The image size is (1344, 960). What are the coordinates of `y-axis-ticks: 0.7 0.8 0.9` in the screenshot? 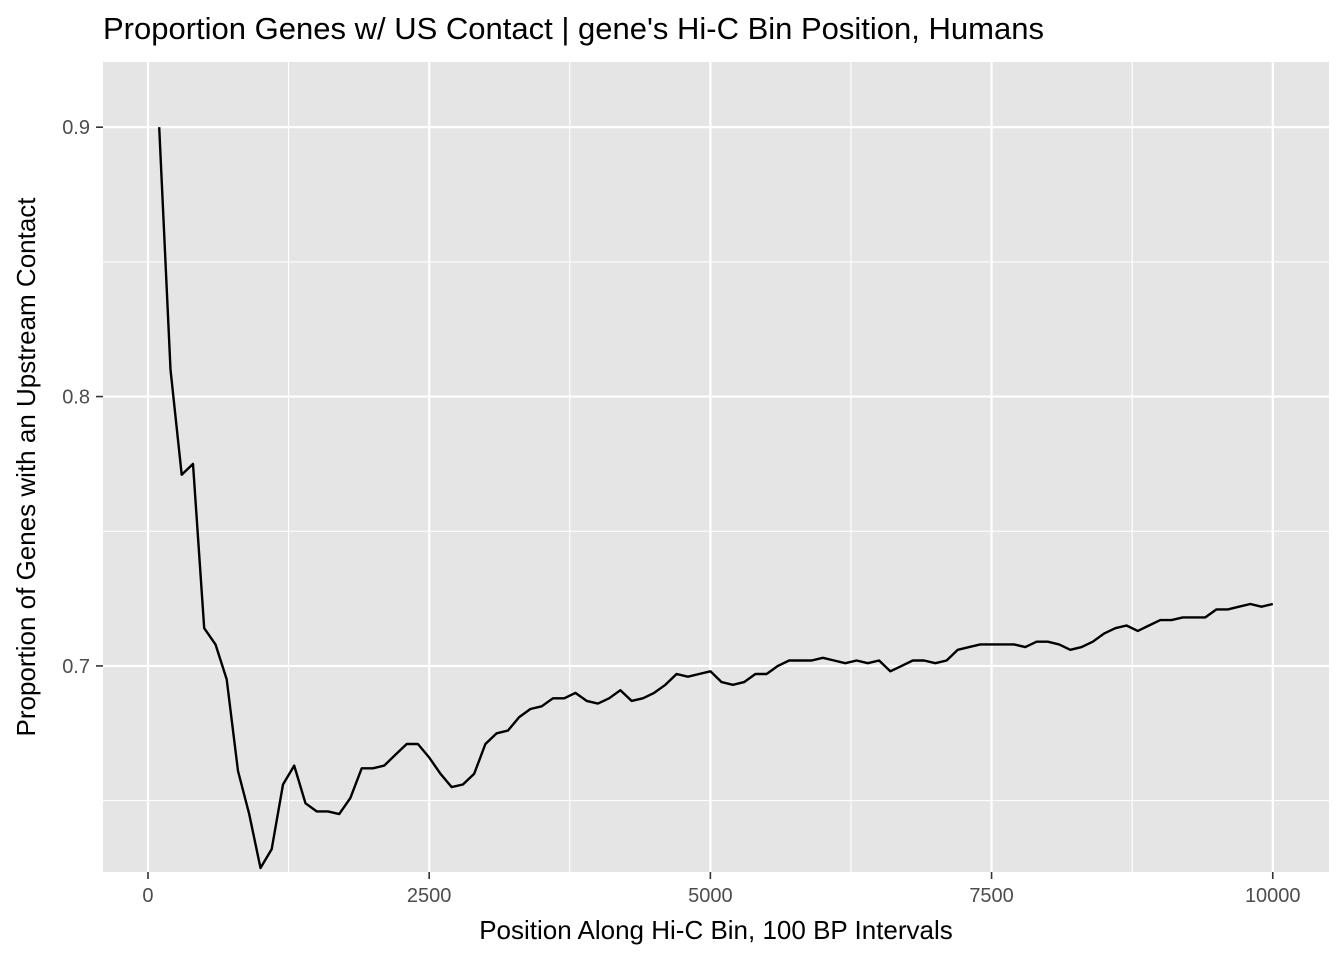 It's located at (82, 397).